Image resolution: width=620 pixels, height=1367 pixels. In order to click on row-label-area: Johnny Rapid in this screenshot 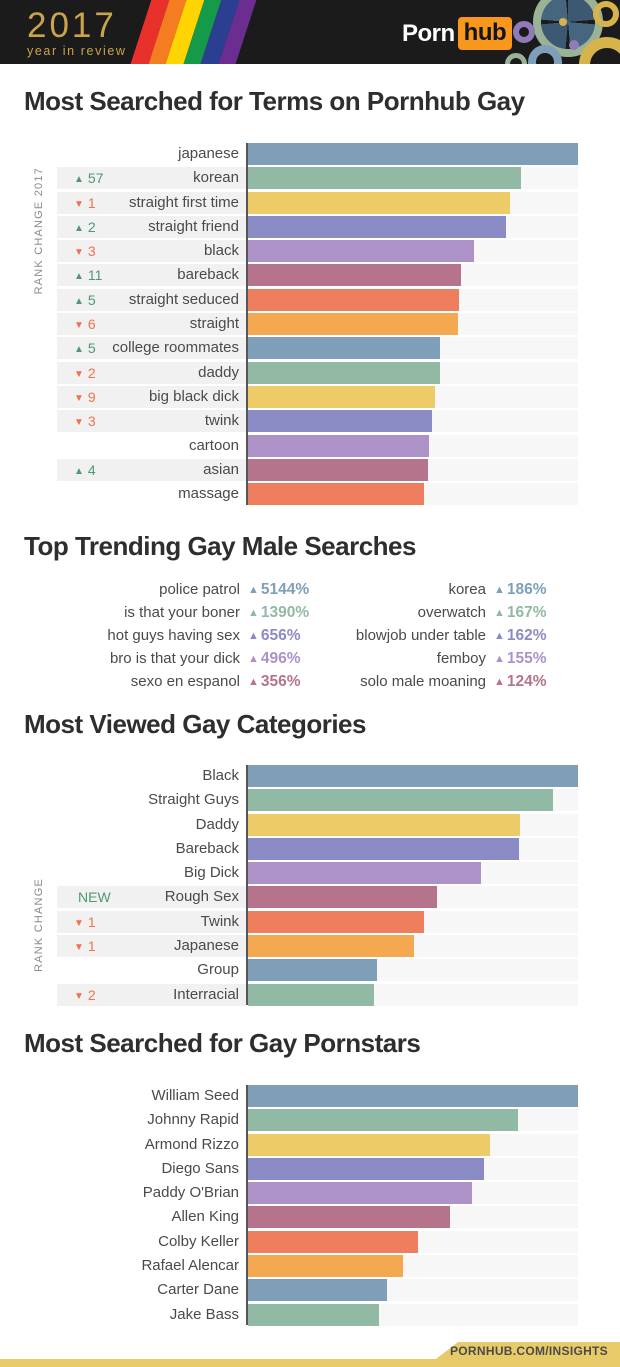, I will do `click(123, 1120)`.